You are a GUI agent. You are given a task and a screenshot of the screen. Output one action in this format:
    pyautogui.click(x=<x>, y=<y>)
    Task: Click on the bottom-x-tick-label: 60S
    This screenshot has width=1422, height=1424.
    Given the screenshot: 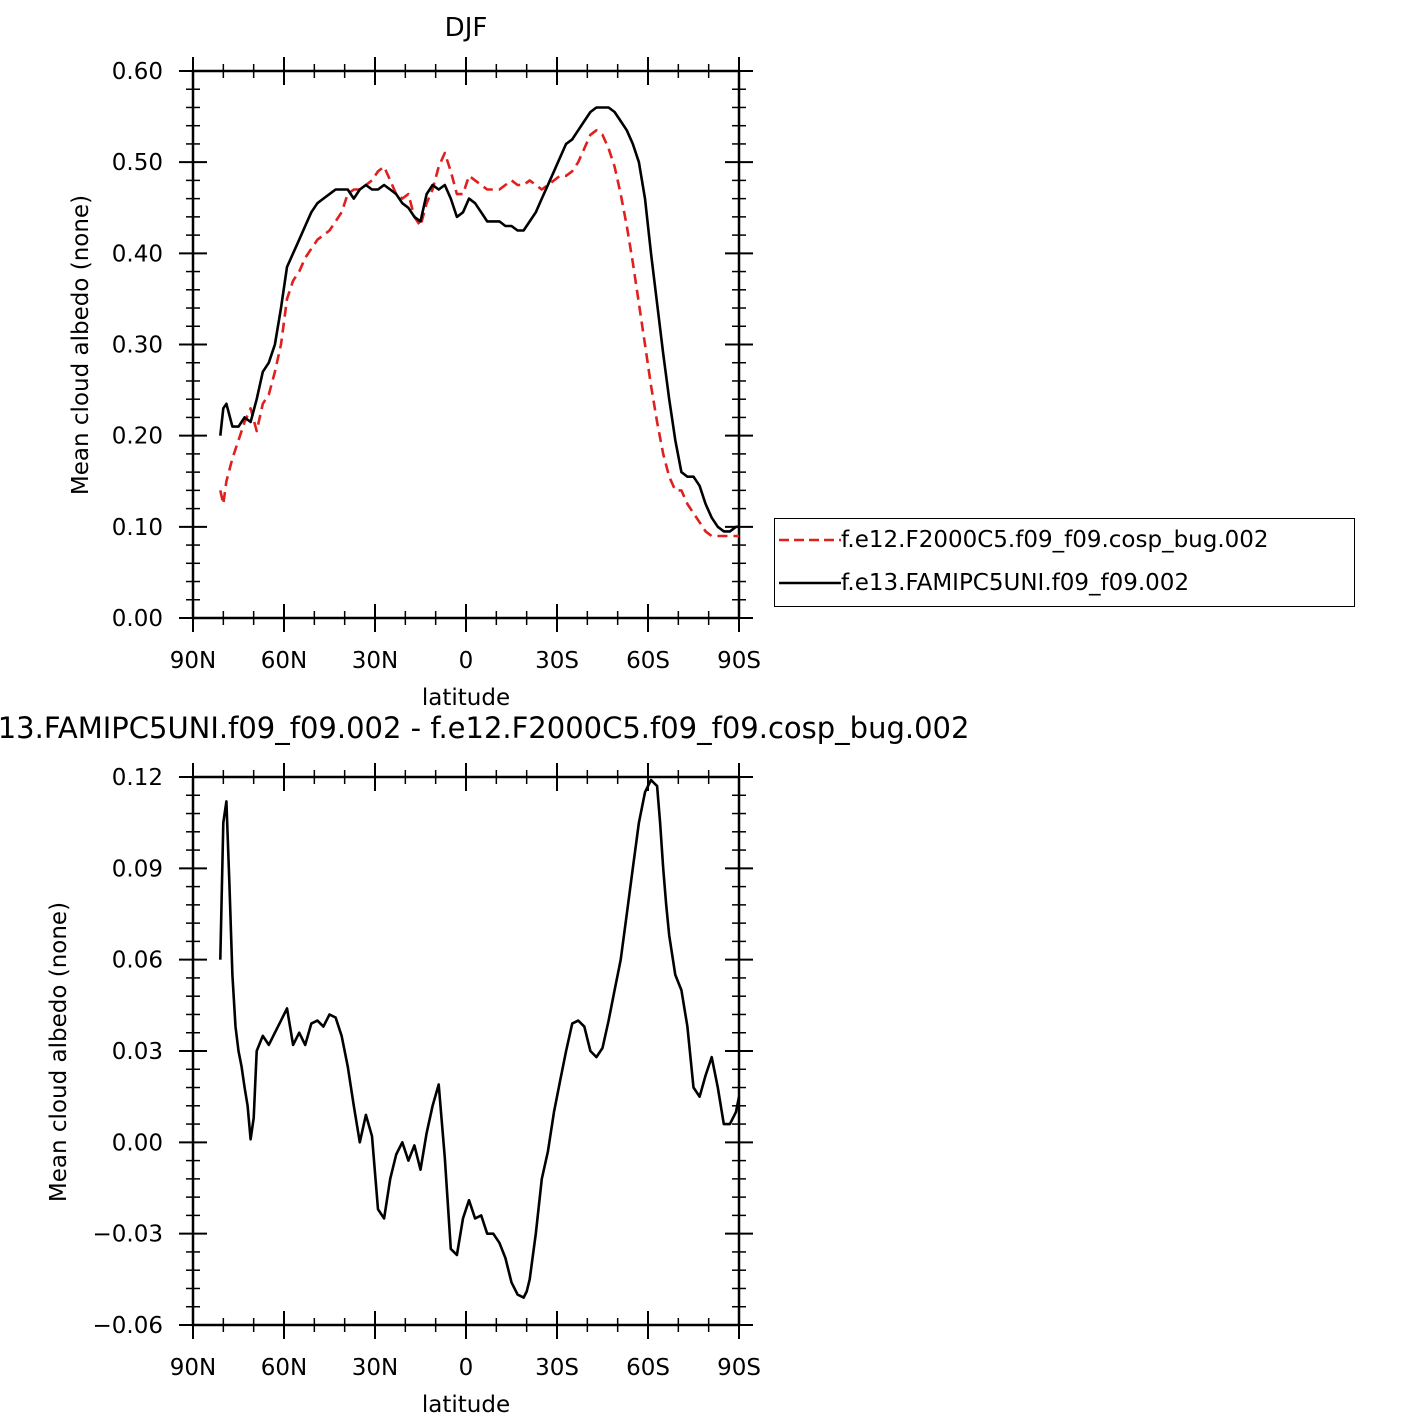 What is the action you would take?
    pyautogui.click(x=648, y=1368)
    